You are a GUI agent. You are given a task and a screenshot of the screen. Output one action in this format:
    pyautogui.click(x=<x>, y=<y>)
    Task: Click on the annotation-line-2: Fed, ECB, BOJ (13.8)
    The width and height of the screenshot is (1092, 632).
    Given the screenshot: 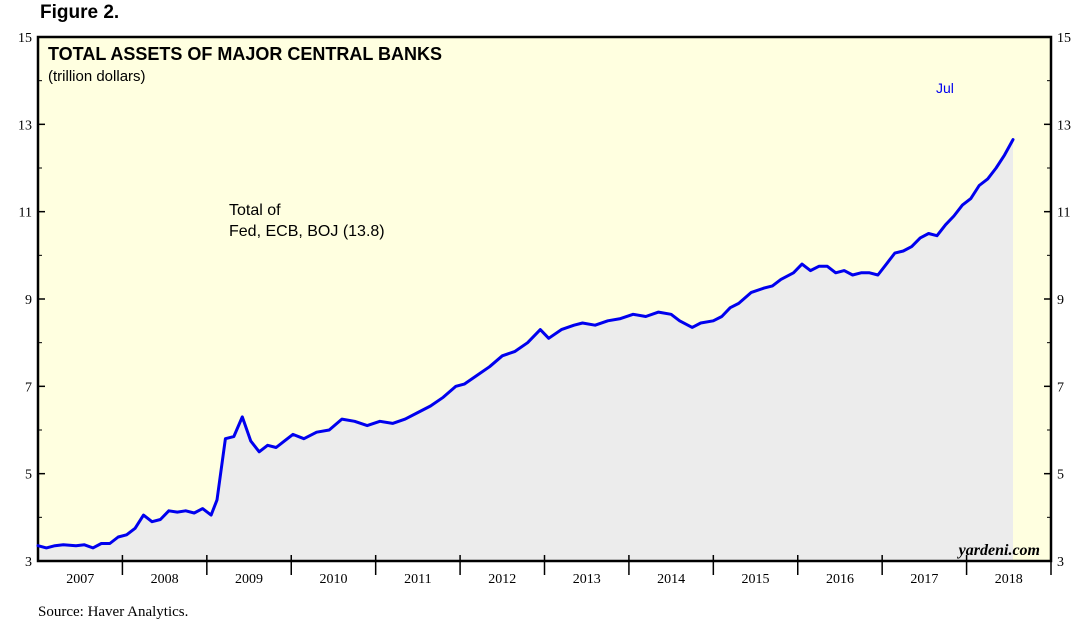 What is the action you would take?
    pyautogui.click(x=307, y=231)
    